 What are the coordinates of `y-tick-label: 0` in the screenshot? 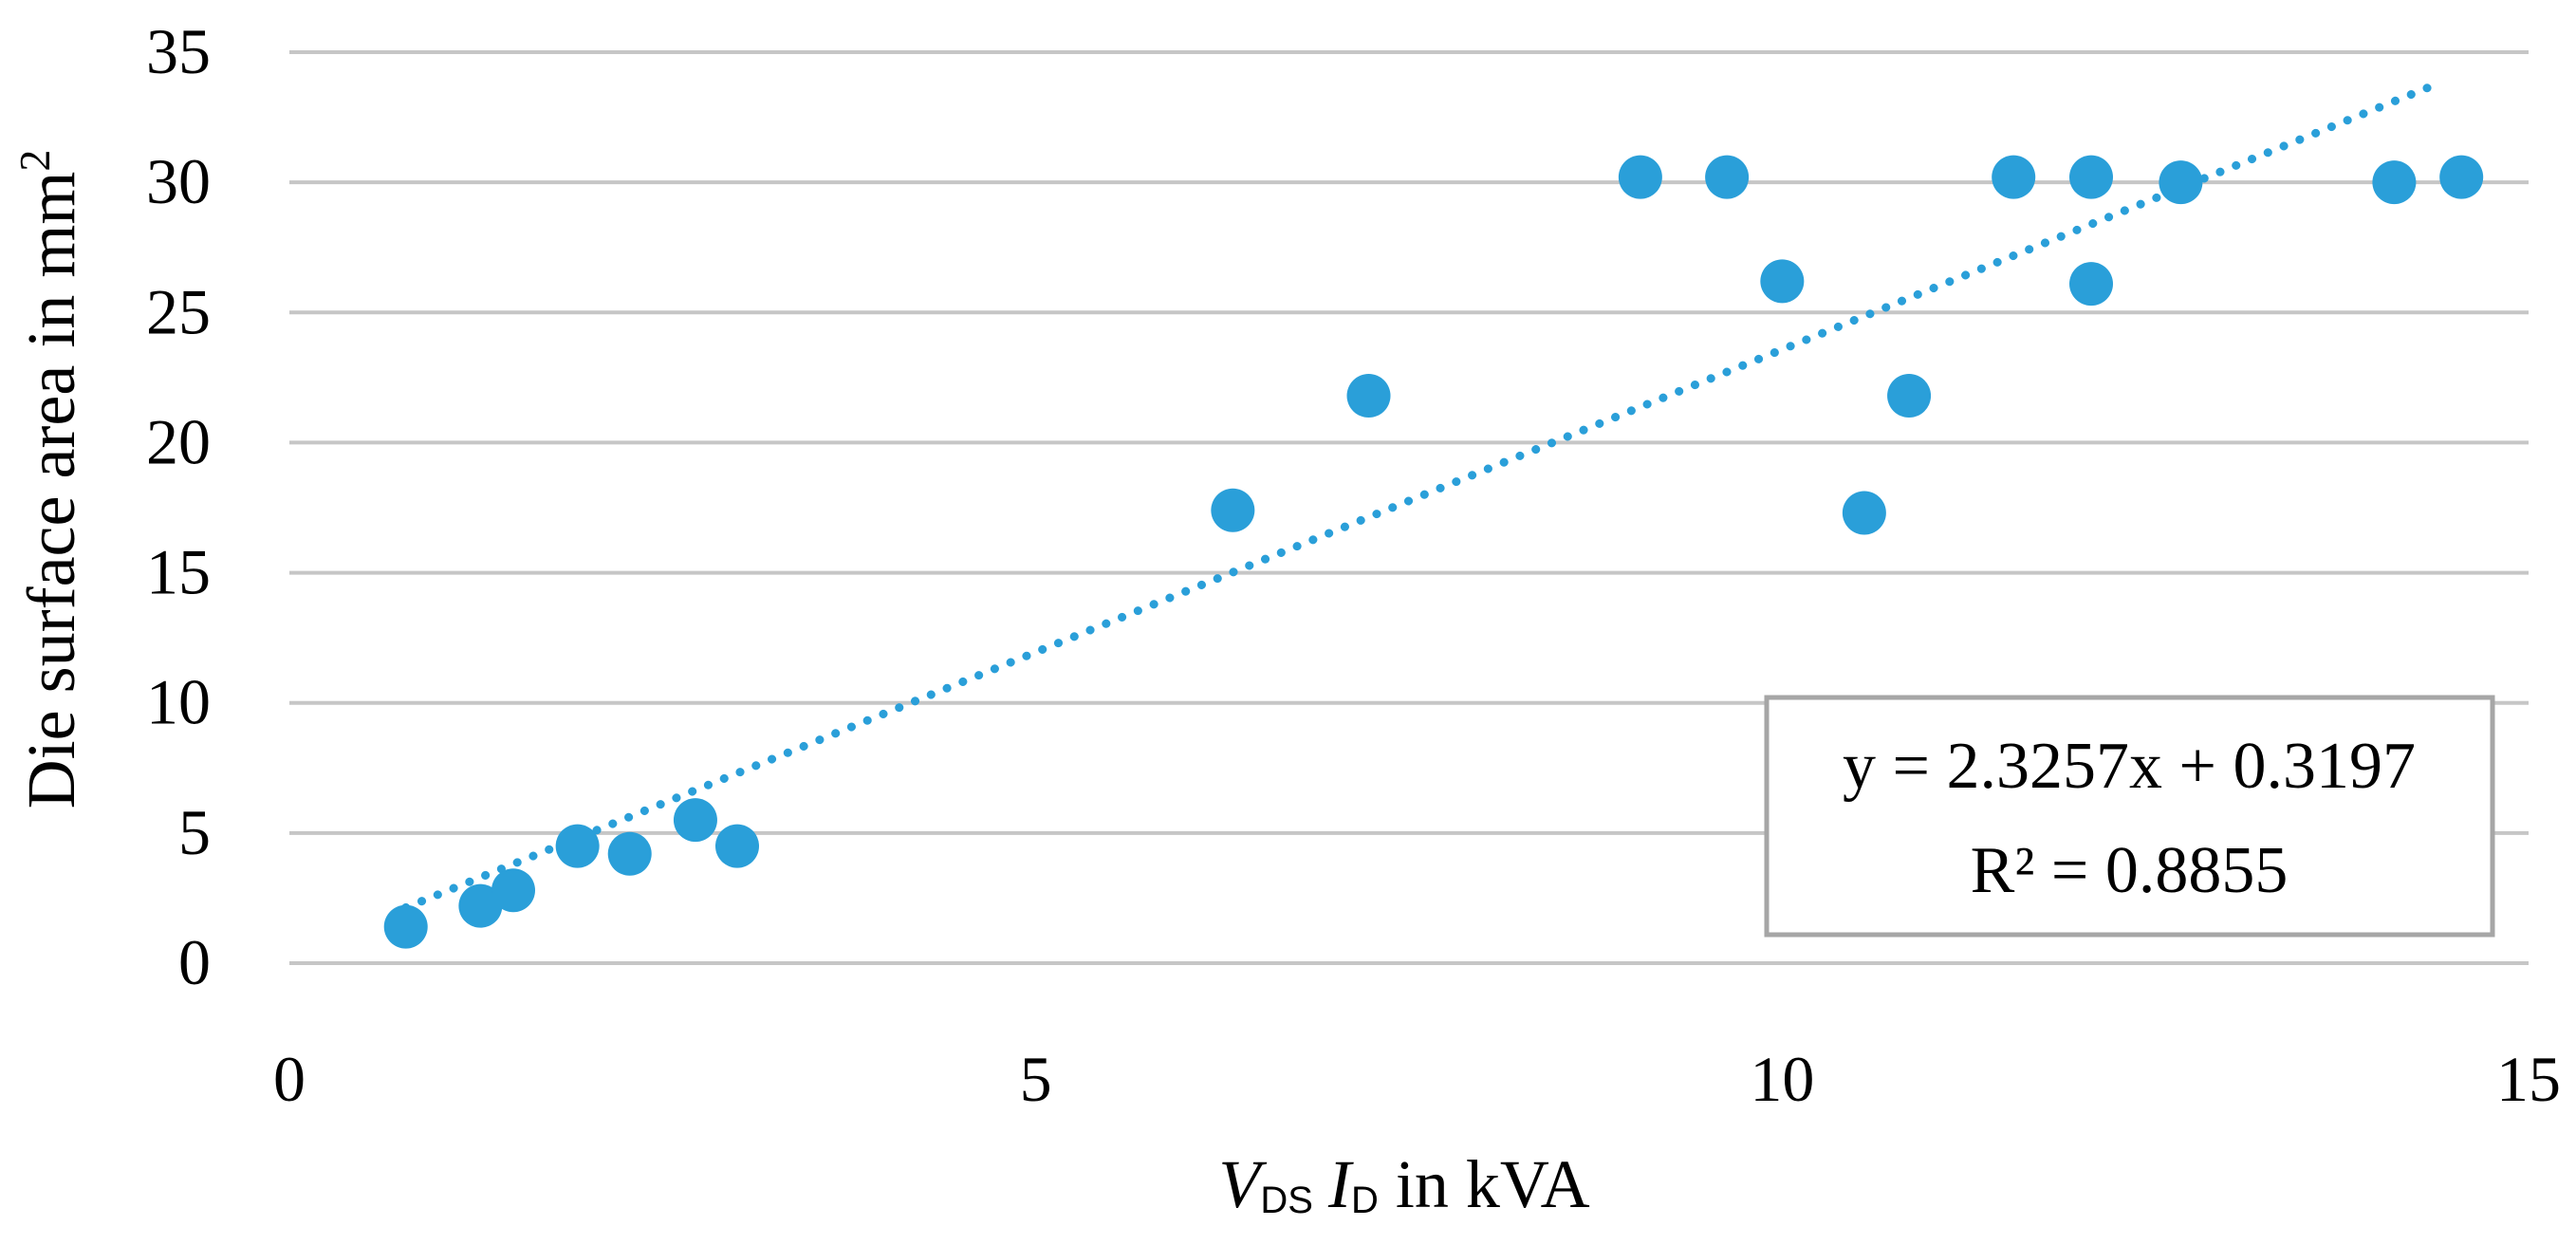 It's located at (194, 962).